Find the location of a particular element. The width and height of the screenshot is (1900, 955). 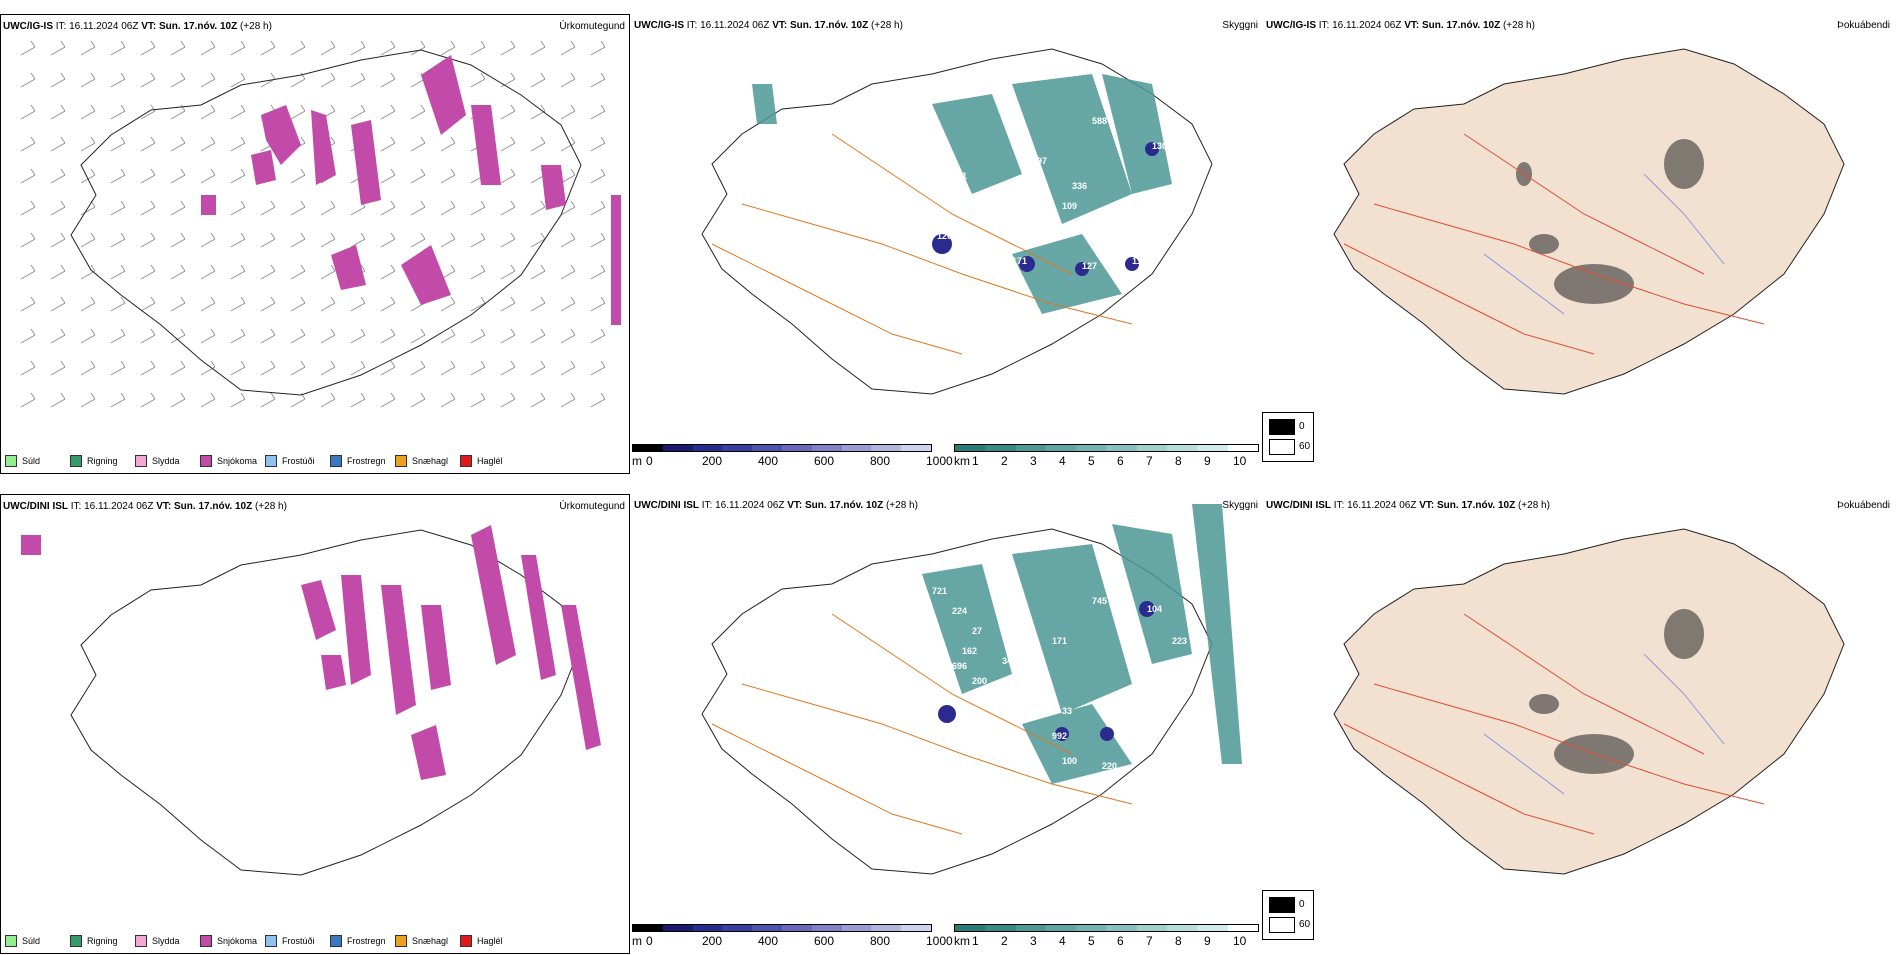

ceiling-label: 200 is located at coordinates (979, 681).